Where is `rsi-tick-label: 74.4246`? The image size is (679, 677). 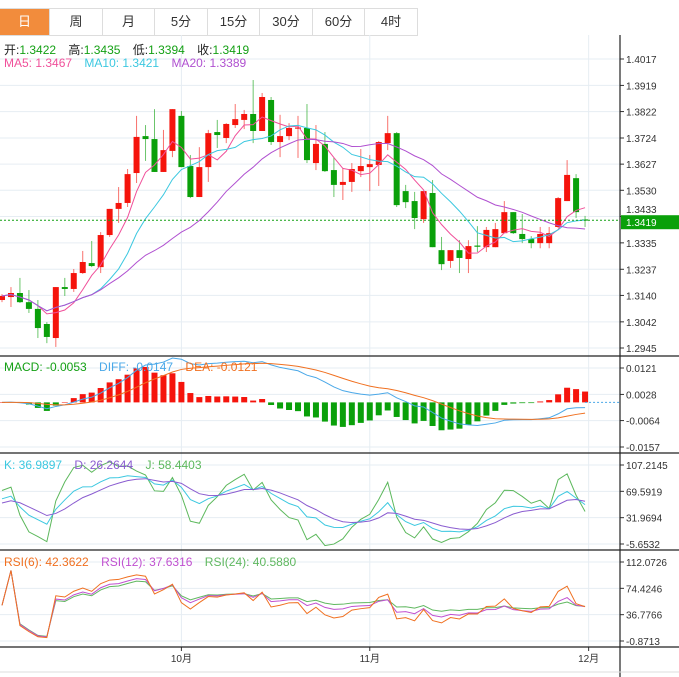 rsi-tick-label: 74.4246 is located at coordinates (644, 589).